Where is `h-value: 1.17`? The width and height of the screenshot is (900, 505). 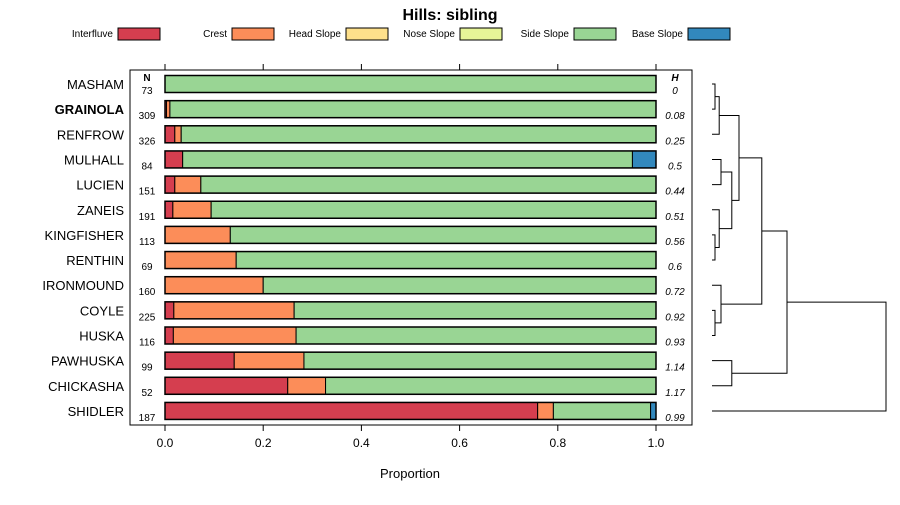
h-value: 1.17 is located at coordinates (675, 393).